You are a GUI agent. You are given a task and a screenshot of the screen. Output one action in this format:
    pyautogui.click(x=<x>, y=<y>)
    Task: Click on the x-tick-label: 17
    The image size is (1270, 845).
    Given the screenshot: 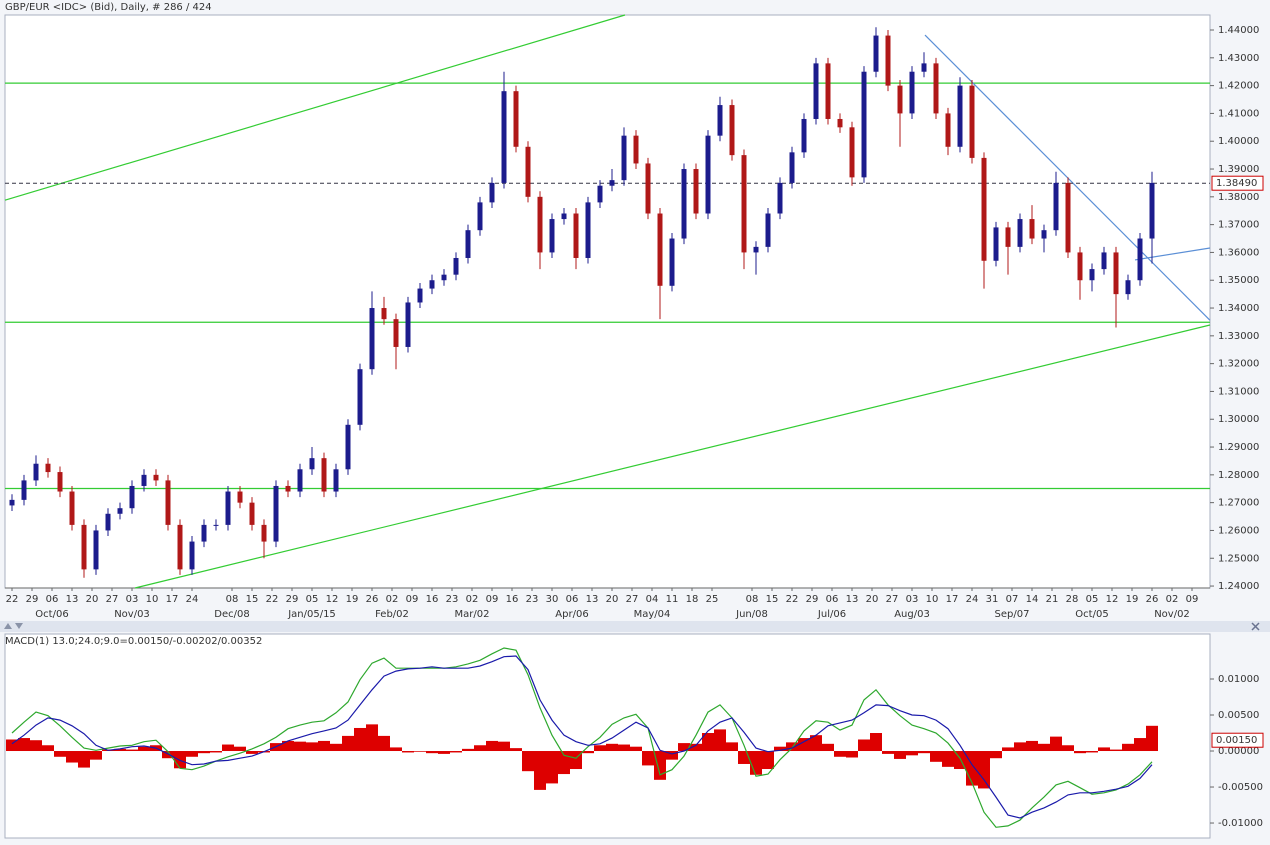 What is the action you would take?
    pyautogui.click(x=952, y=599)
    